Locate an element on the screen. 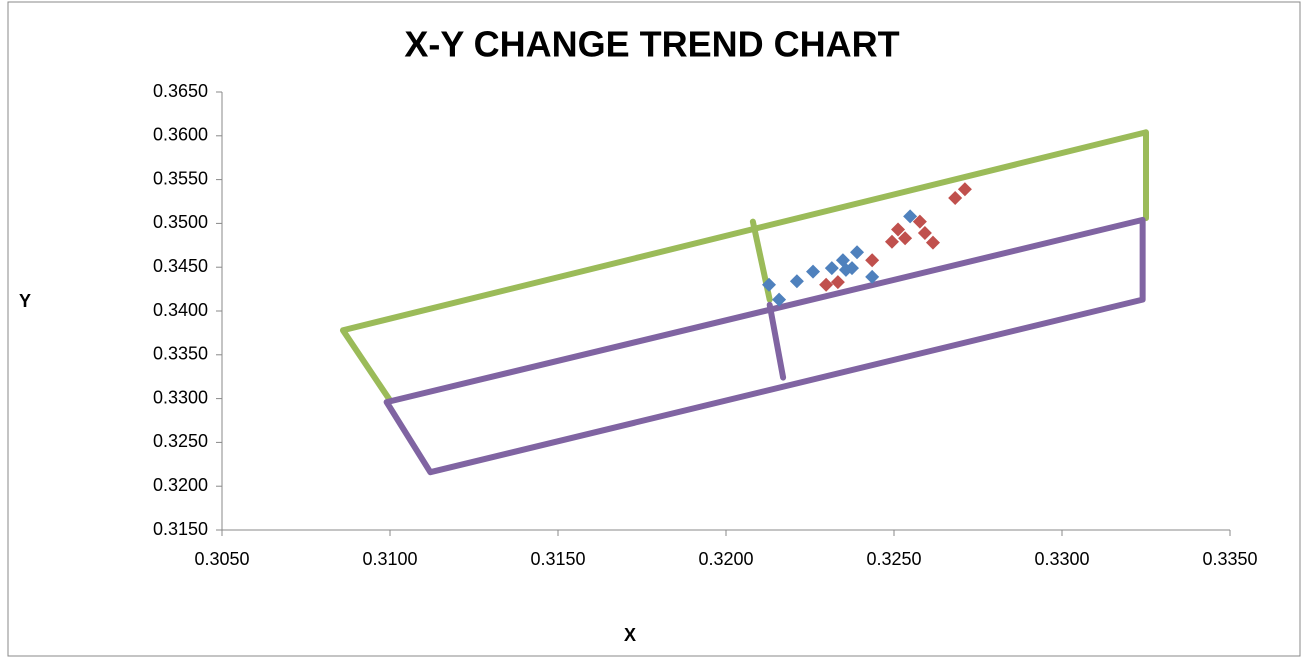  x-tick-label: 0.3050 is located at coordinates (221, 559).